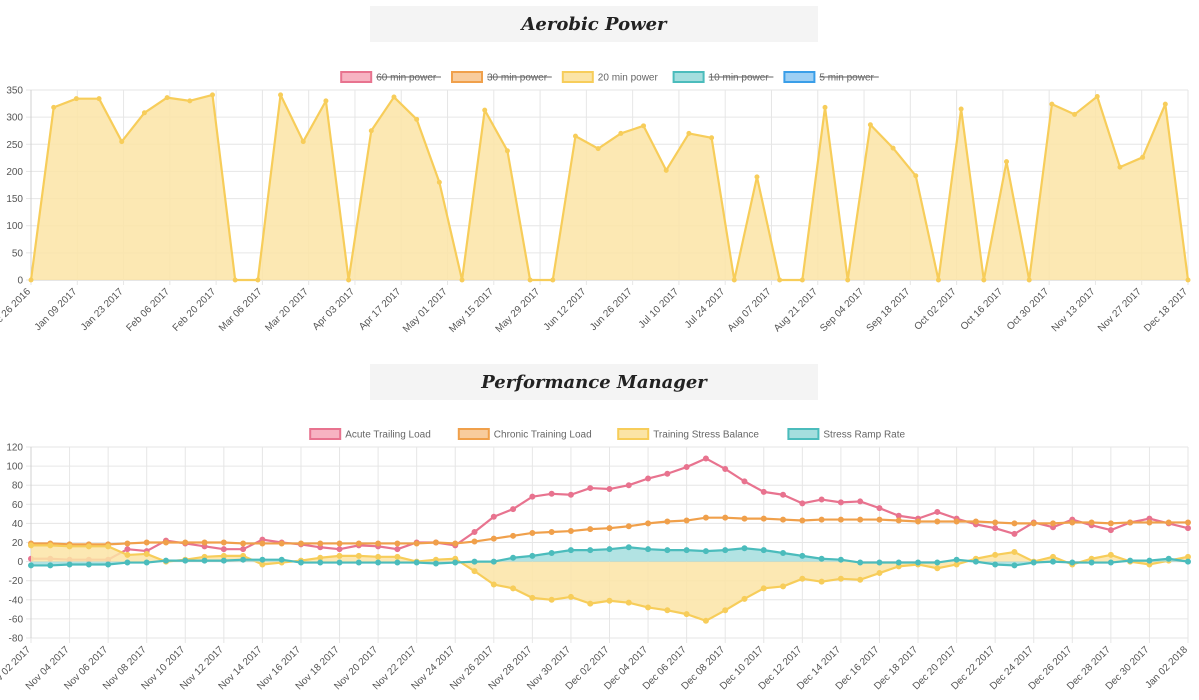 The image size is (1199, 700). I want to click on legend-item-chronic-training-load: Chronic Training Load, so click(524, 434).